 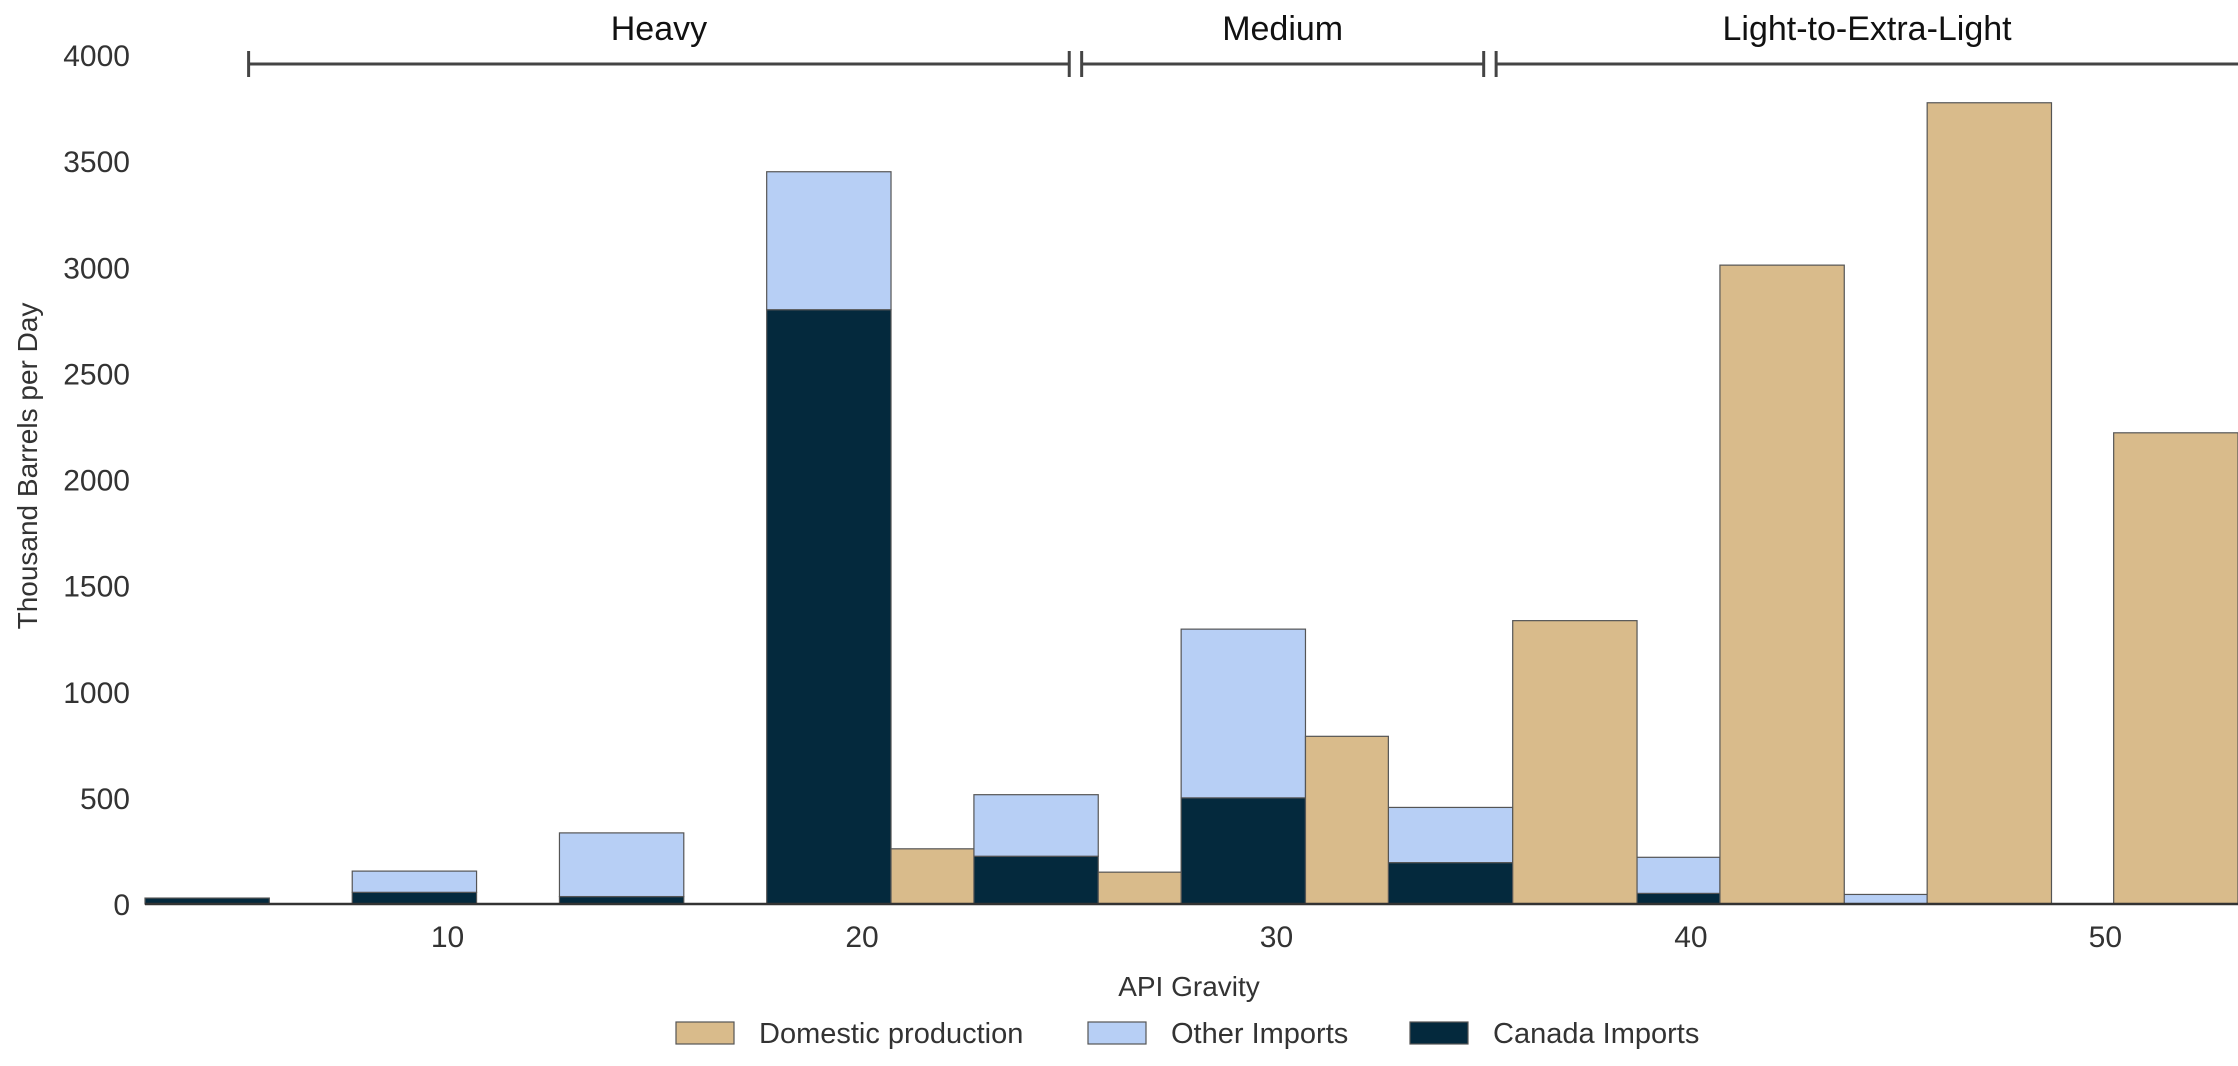 I want to click on y-tick-label: 3500, so click(x=96, y=162).